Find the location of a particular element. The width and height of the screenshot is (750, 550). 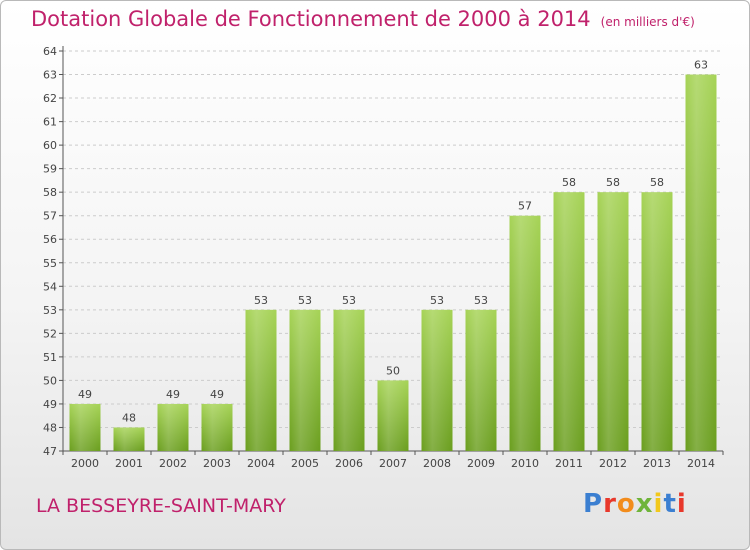

logo-letter: P is located at coordinates (593, 504).